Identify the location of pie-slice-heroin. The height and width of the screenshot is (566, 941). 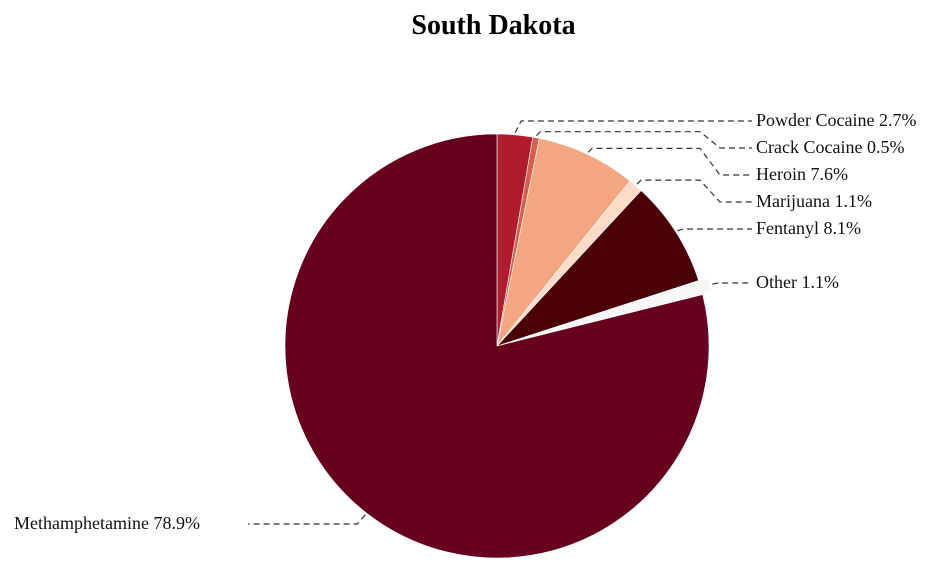
(563, 242).